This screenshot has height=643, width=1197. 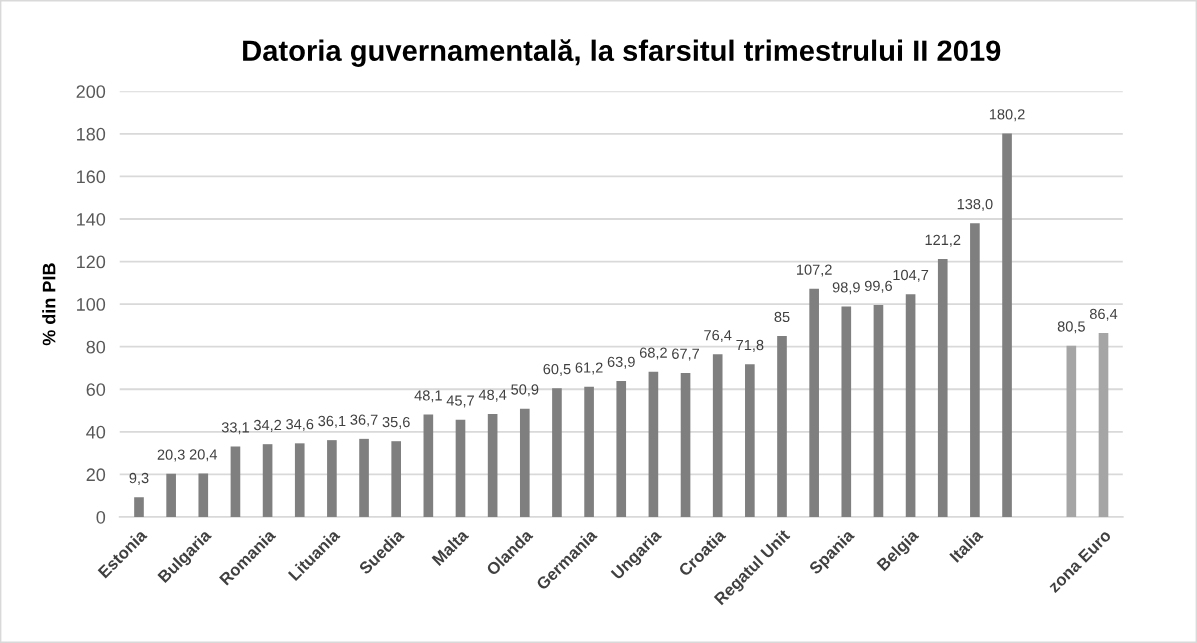 What do you see at coordinates (91, 92) in the screenshot?
I see `y-tick-label: 200` at bounding box center [91, 92].